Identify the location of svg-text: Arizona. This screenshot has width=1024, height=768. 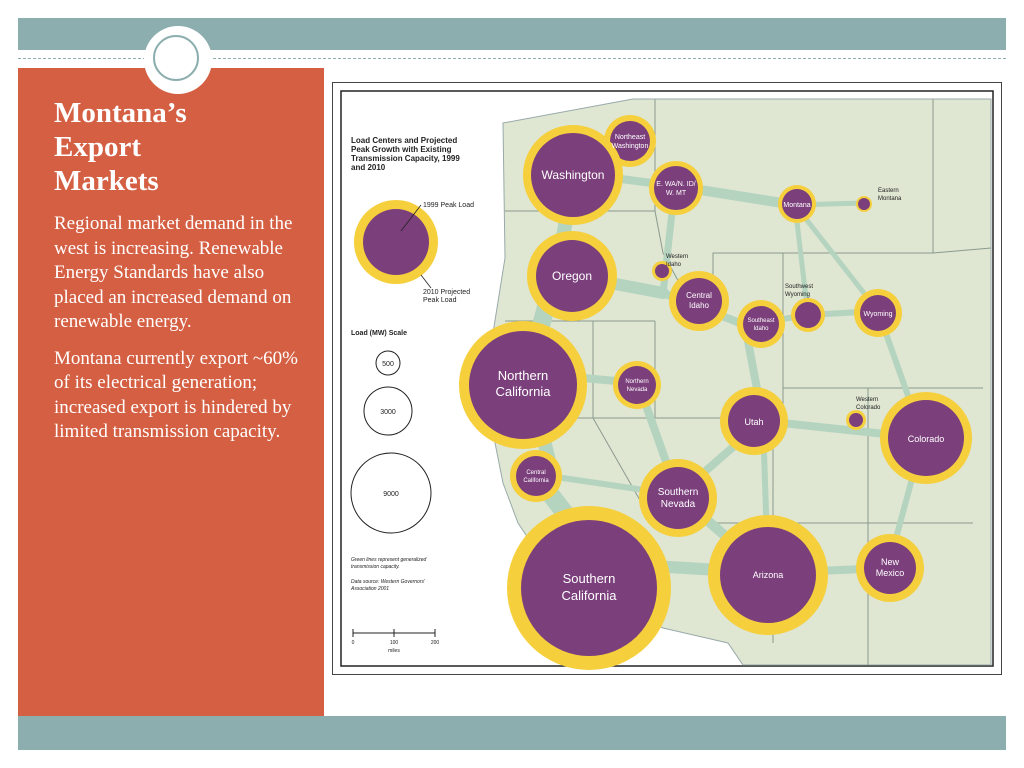
(768, 575).